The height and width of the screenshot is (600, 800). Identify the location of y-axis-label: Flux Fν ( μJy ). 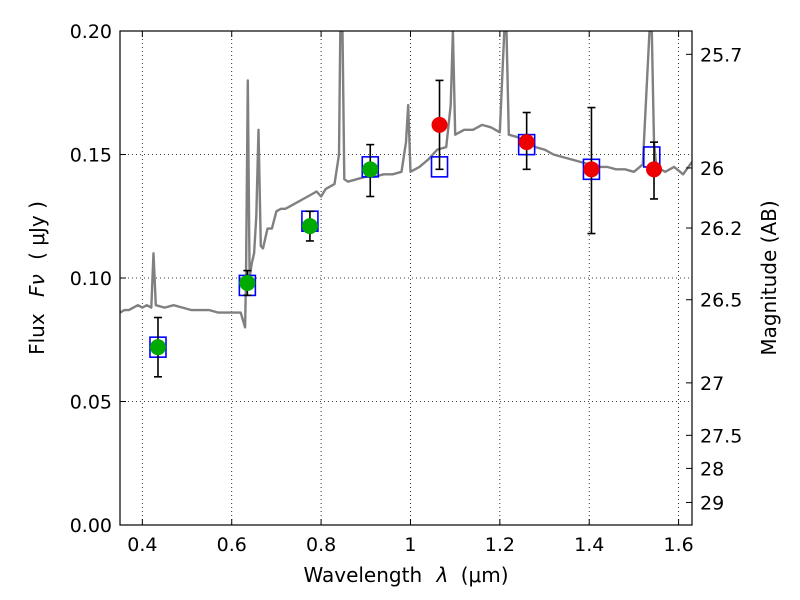
(37, 278).